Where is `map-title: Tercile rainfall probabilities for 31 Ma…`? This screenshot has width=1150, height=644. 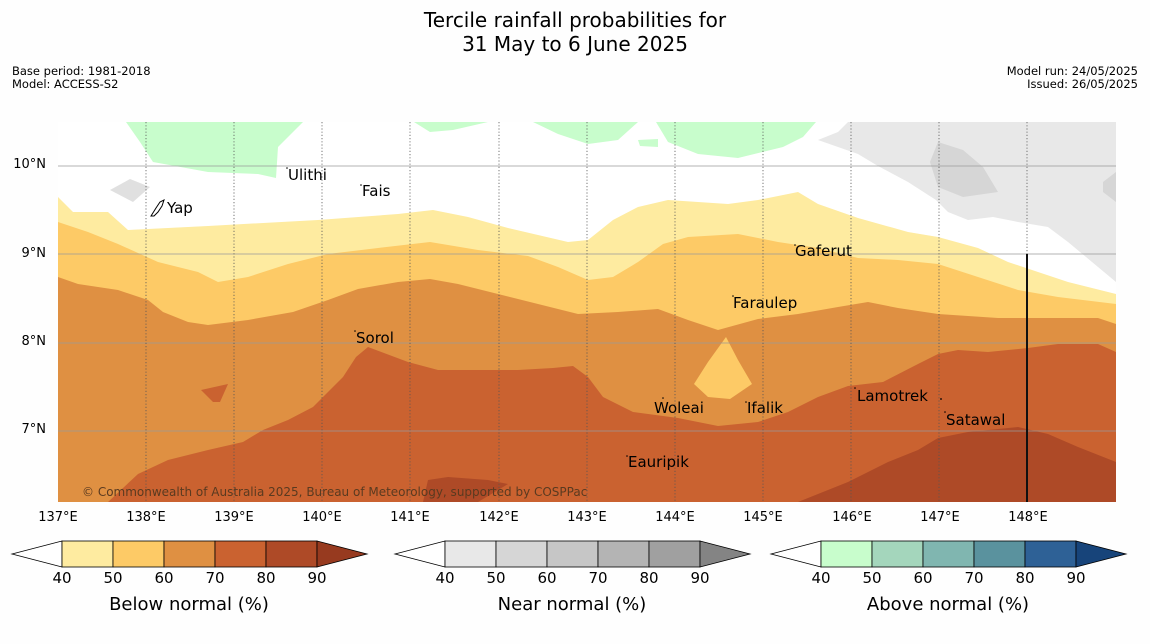
map-title: Tercile rainfall probabilities for 31 Ma… is located at coordinates (575, 32).